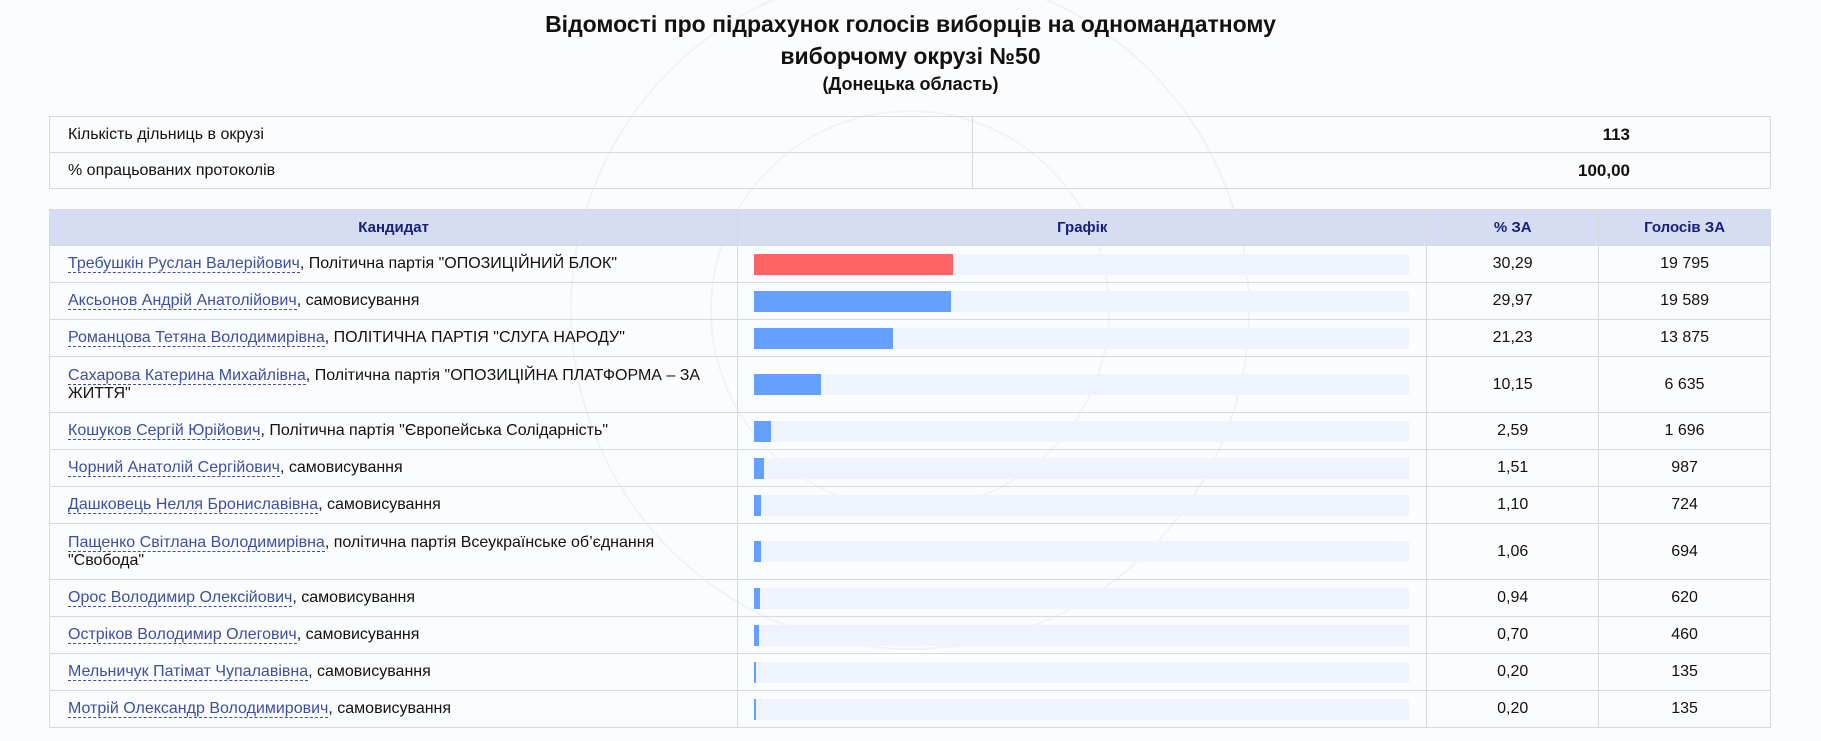 The image size is (1821, 741). Describe the element at coordinates (393, 227) in the screenshot. I see `header-candidate: Кандидат` at that location.